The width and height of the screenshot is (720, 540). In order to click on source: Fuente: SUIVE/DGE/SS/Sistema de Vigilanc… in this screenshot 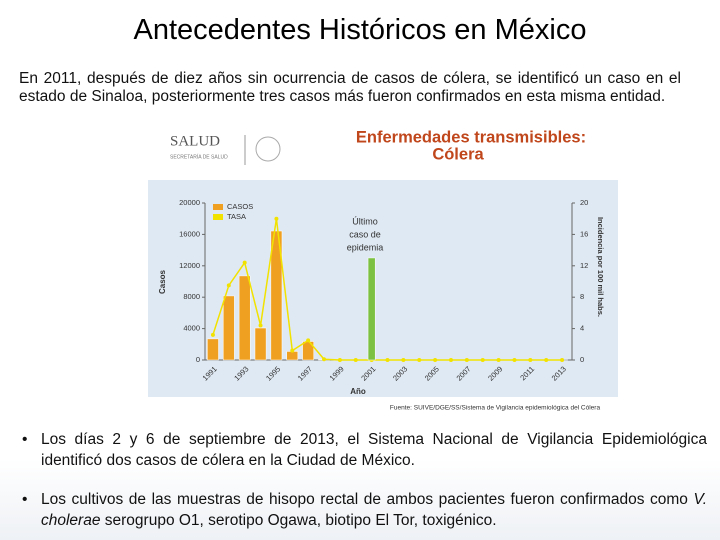, I will do `click(495, 408)`.